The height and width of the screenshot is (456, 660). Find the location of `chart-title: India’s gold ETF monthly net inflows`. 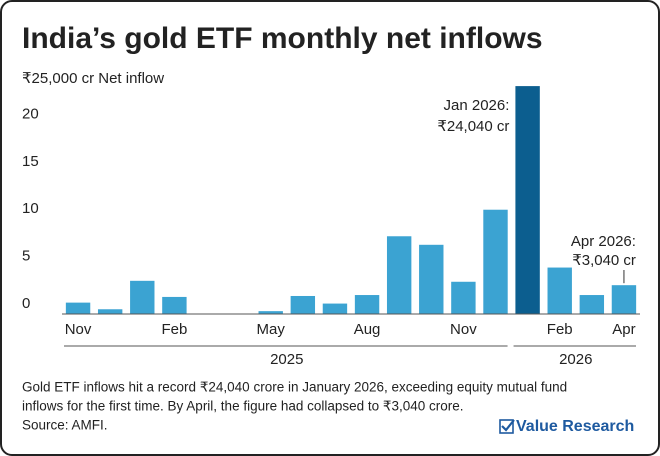

chart-title: India’s gold ETF monthly net inflows is located at coordinates (282, 38).